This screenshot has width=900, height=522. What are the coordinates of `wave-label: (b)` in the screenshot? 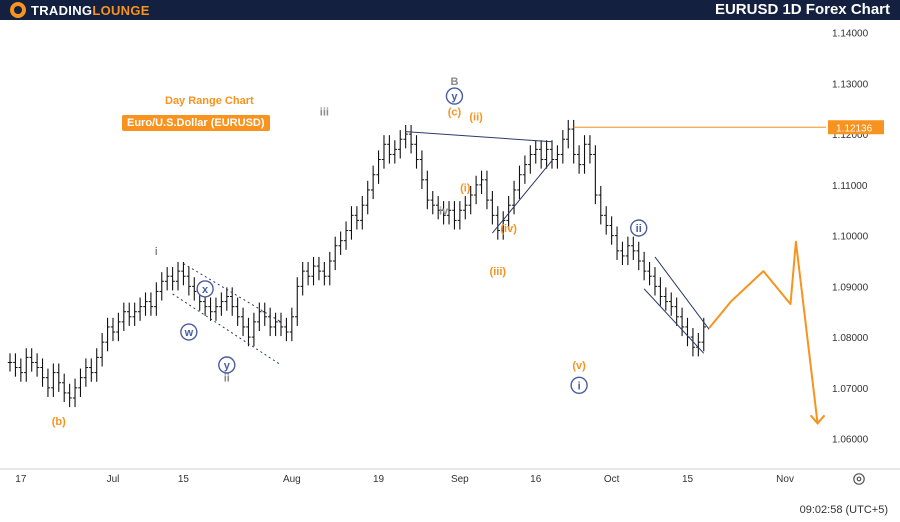 It's located at (59, 422).